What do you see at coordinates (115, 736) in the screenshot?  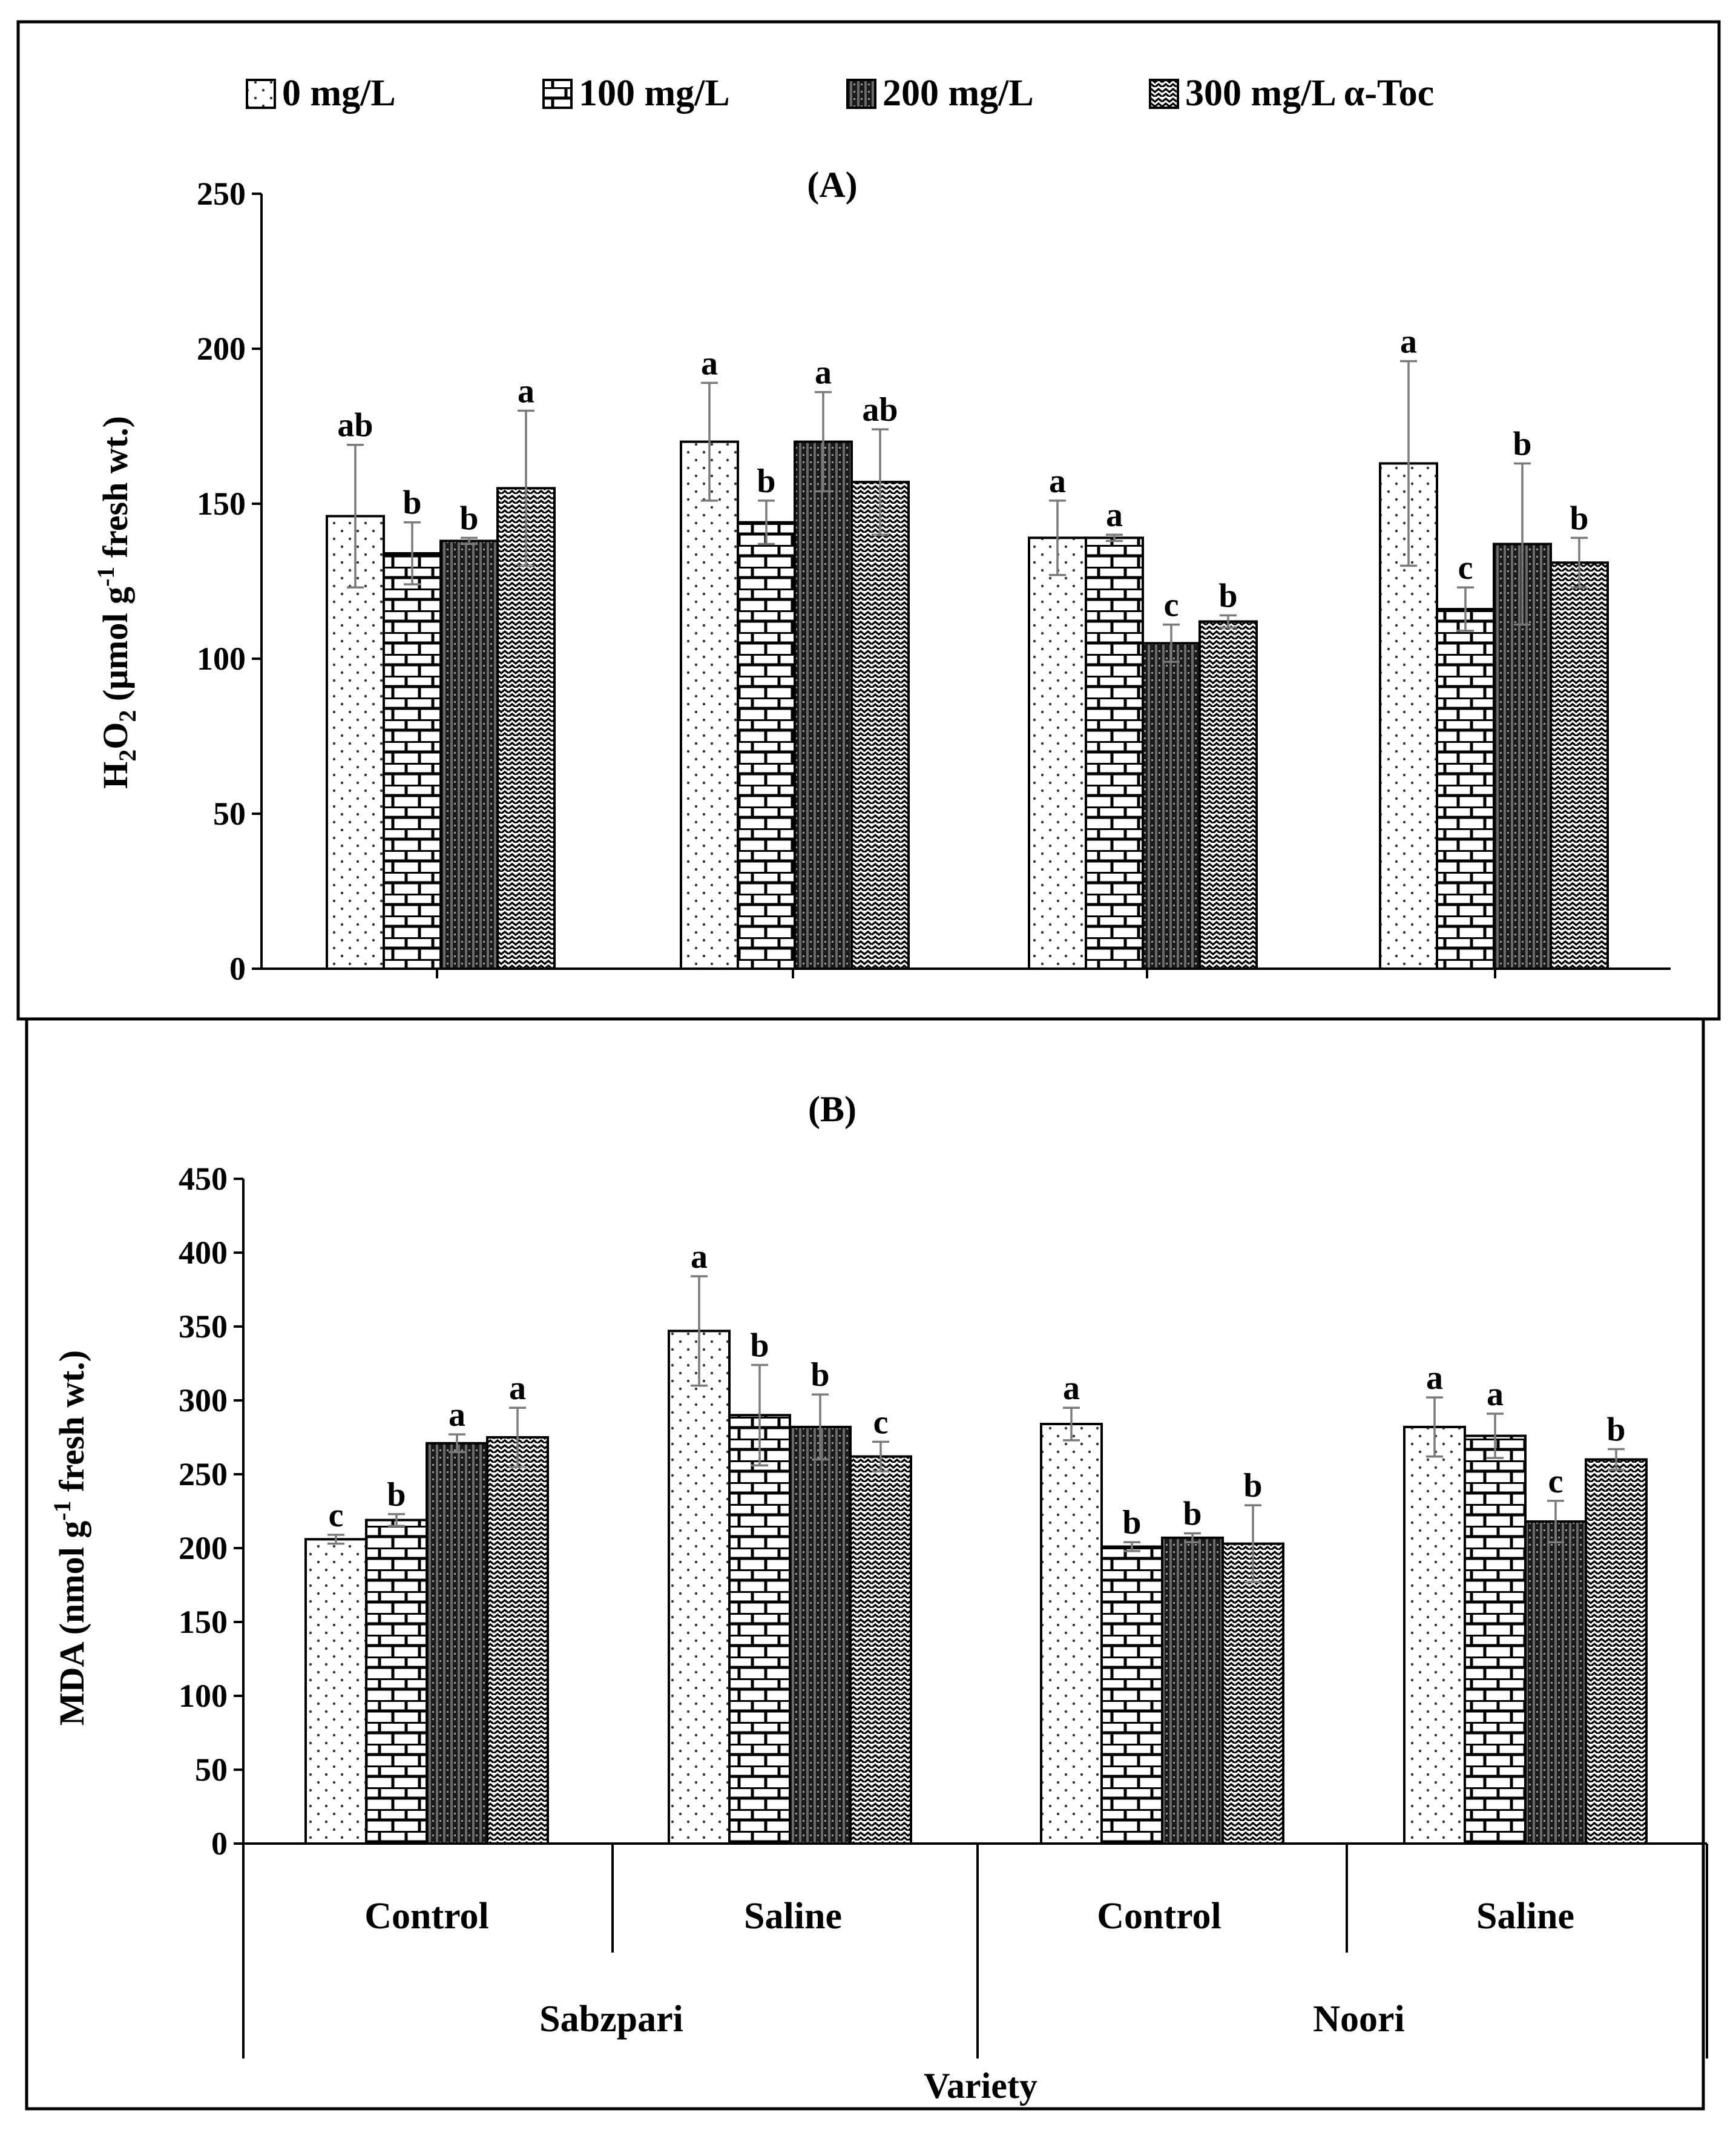 I see `ylabel-part: O` at bounding box center [115, 736].